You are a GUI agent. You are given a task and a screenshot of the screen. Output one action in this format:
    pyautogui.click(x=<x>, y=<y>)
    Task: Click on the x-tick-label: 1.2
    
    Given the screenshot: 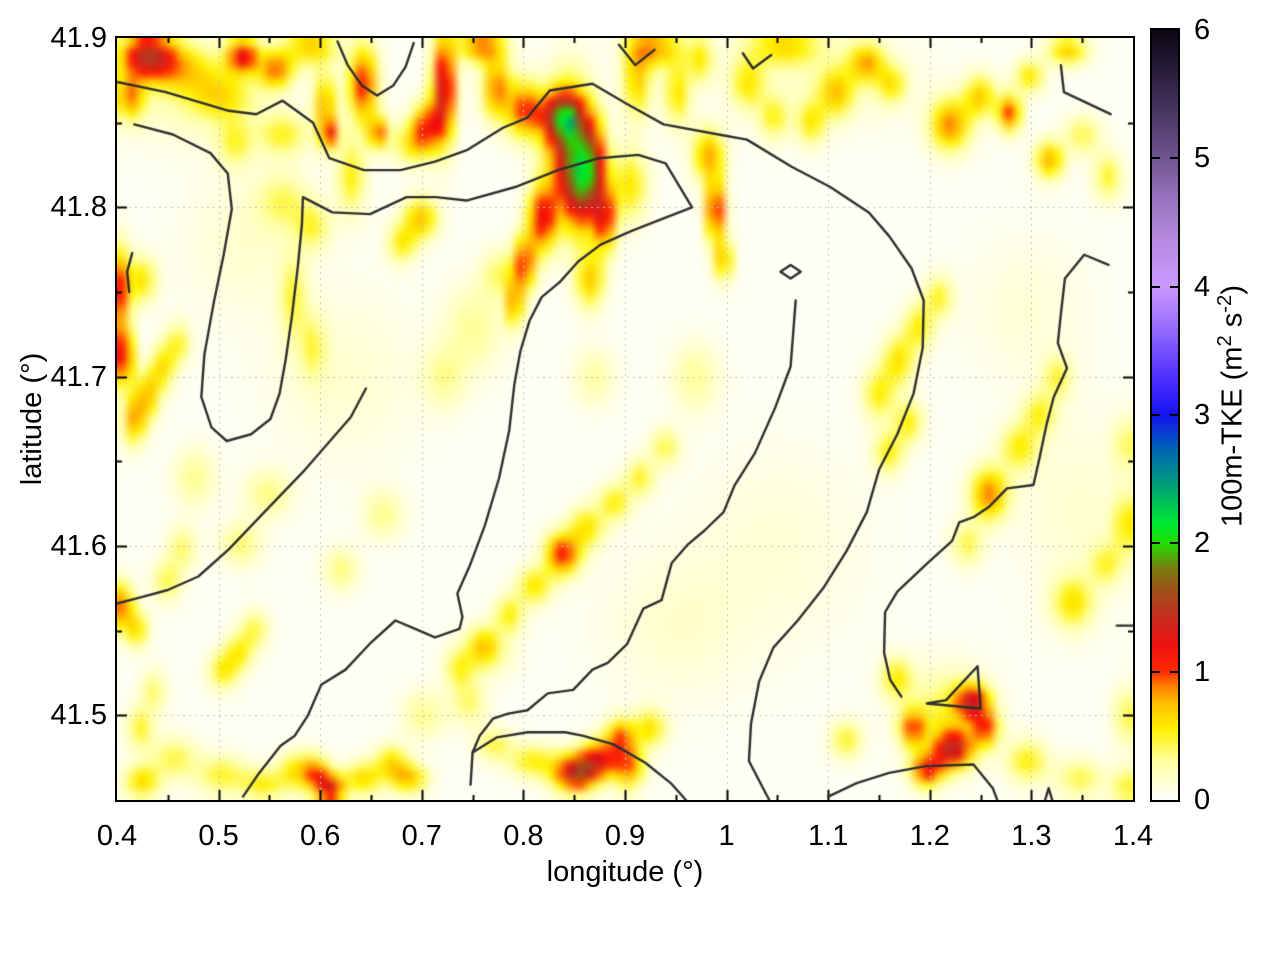 What is the action you would take?
    pyautogui.click(x=929, y=836)
    